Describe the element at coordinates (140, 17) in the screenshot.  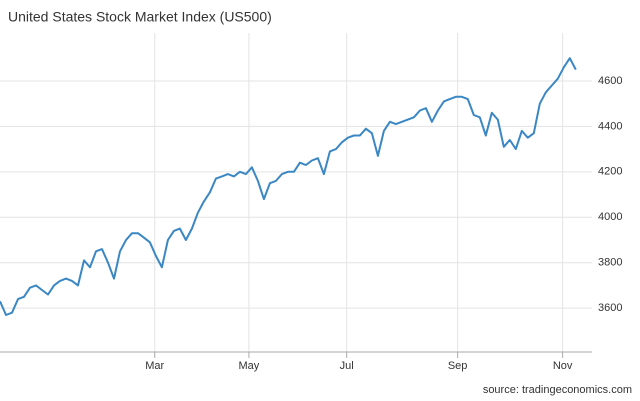
I see `chart-title: United States Stock Market Index (US500)` at that location.